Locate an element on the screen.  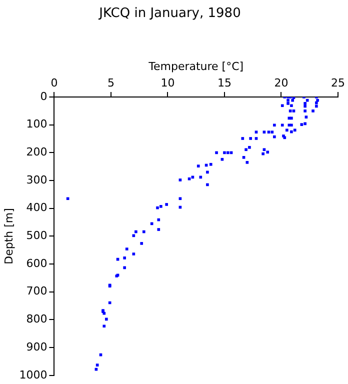
x-tick-label: 25 is located at coordinates (338, 83).